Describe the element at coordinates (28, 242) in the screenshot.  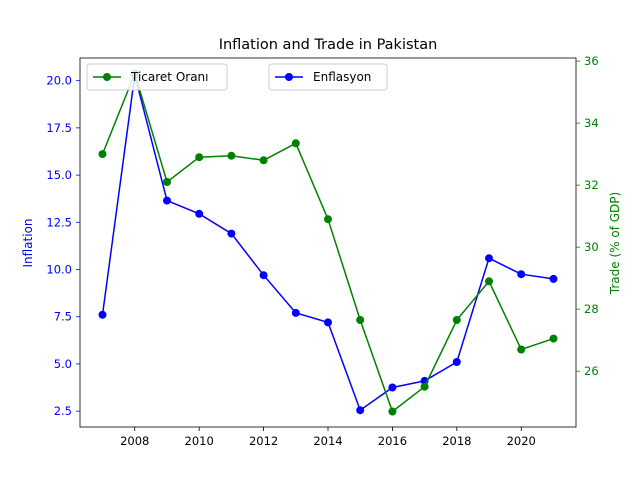
I see `left-axis-label: Inflation` at that location.